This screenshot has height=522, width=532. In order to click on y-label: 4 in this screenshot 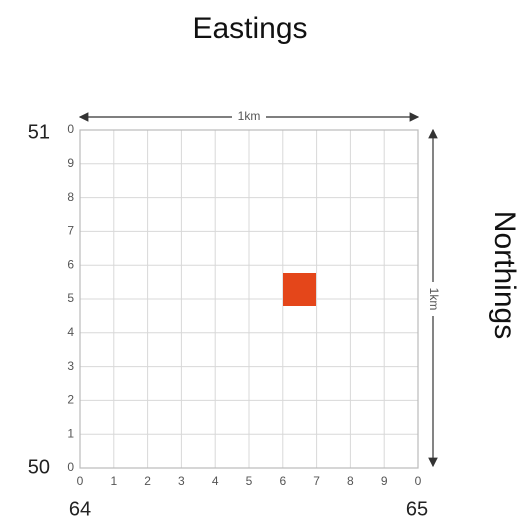, I will do `click(70, 332)`.